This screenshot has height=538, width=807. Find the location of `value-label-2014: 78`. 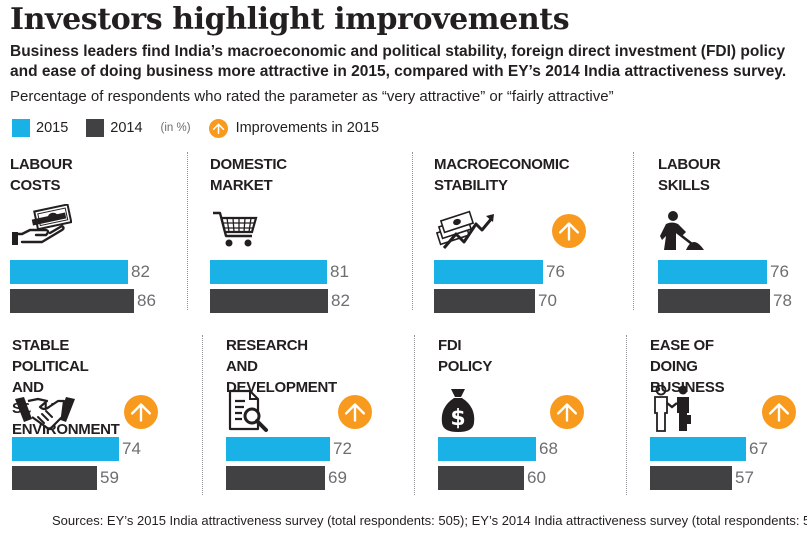

value-label-2014: 78 is located at coordinates (782, 300).